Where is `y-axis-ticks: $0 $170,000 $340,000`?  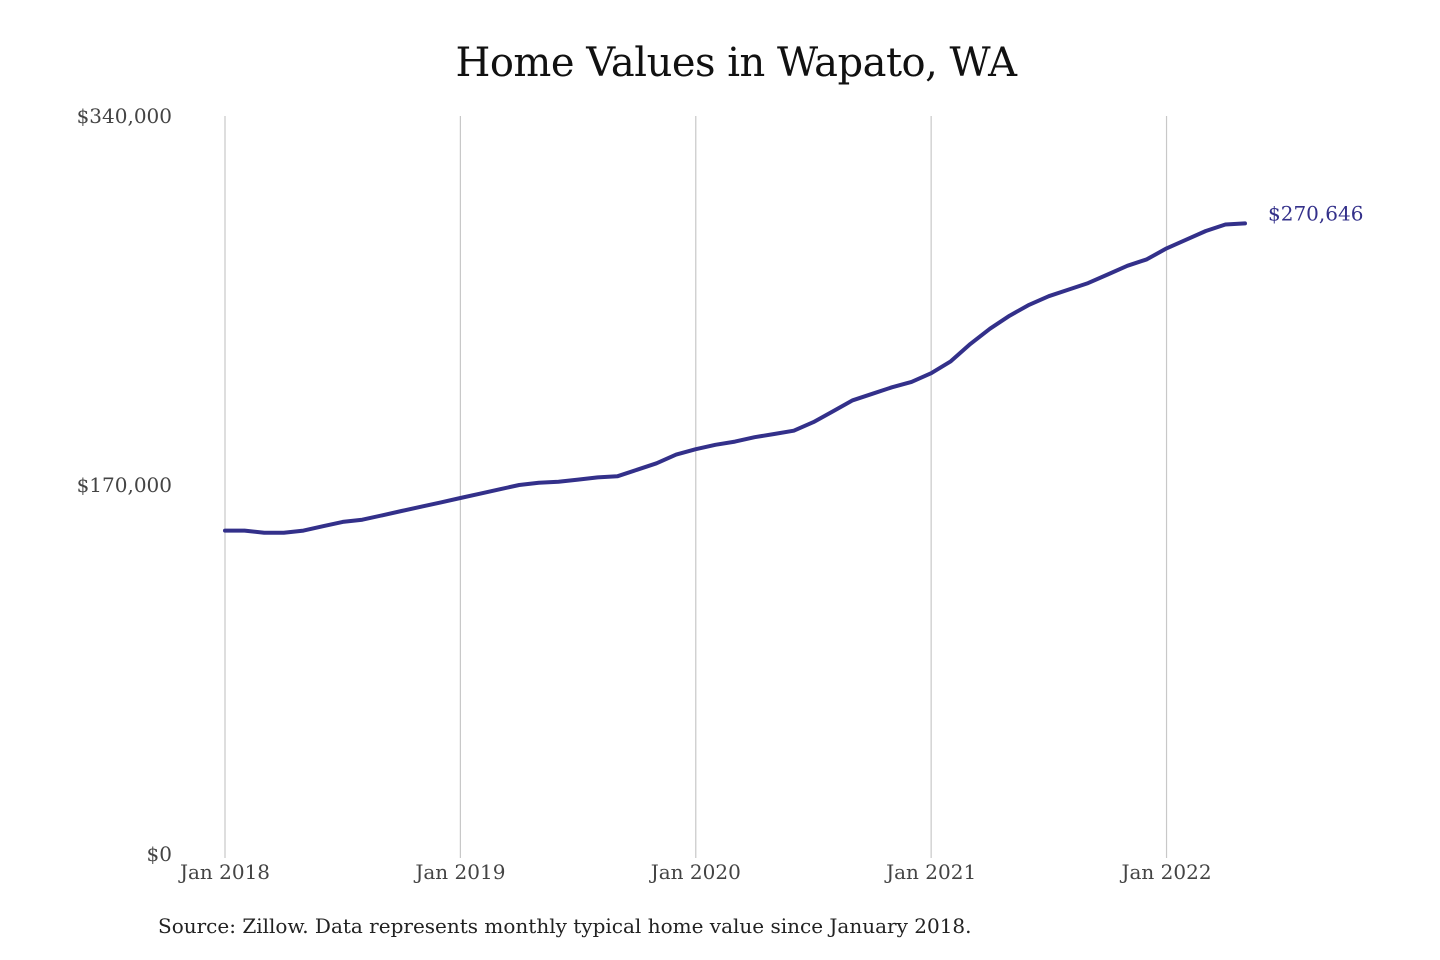
y-axis-ticks: $0 $170,000 $340,000 is located at coordinates (124, 485).